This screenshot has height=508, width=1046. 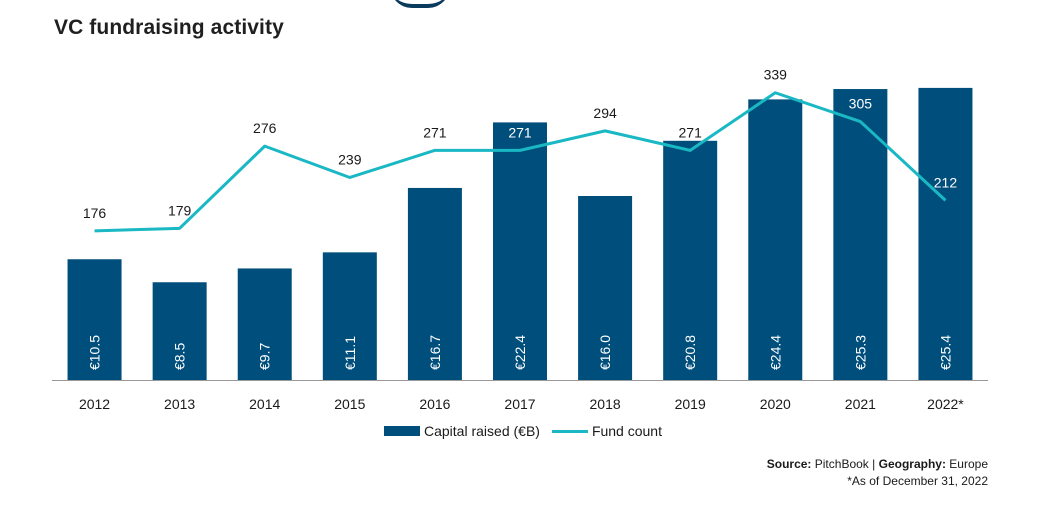 What do you see at coordinates (434, 283) in the screenshot?
I see `bar-2016` at bounding box center [434, 283].